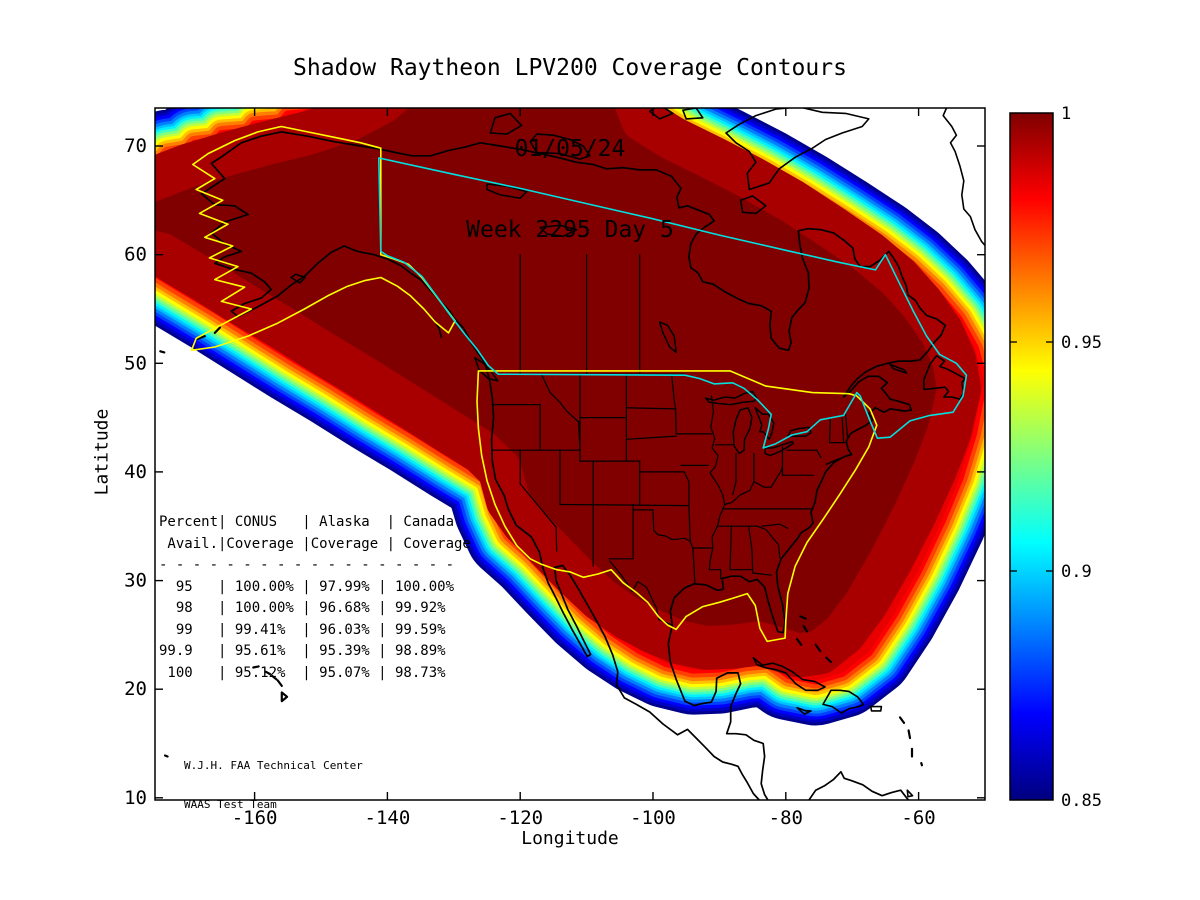 The image size is (1200, 900). Describe the element at coordinates (307, 586) in the screenshot. I see `availability-table-row: 95 | 100.00% | 97.99% | 100.00%` at that location.